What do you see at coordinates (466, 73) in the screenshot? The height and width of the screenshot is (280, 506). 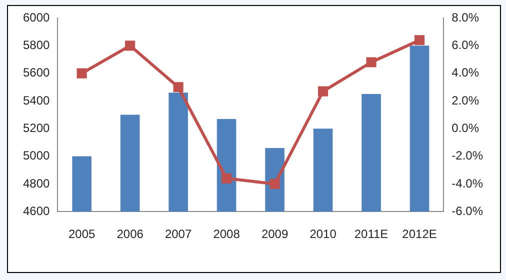 I see `y2-tick-label: 4.0%` at bounding box center [466, 73].